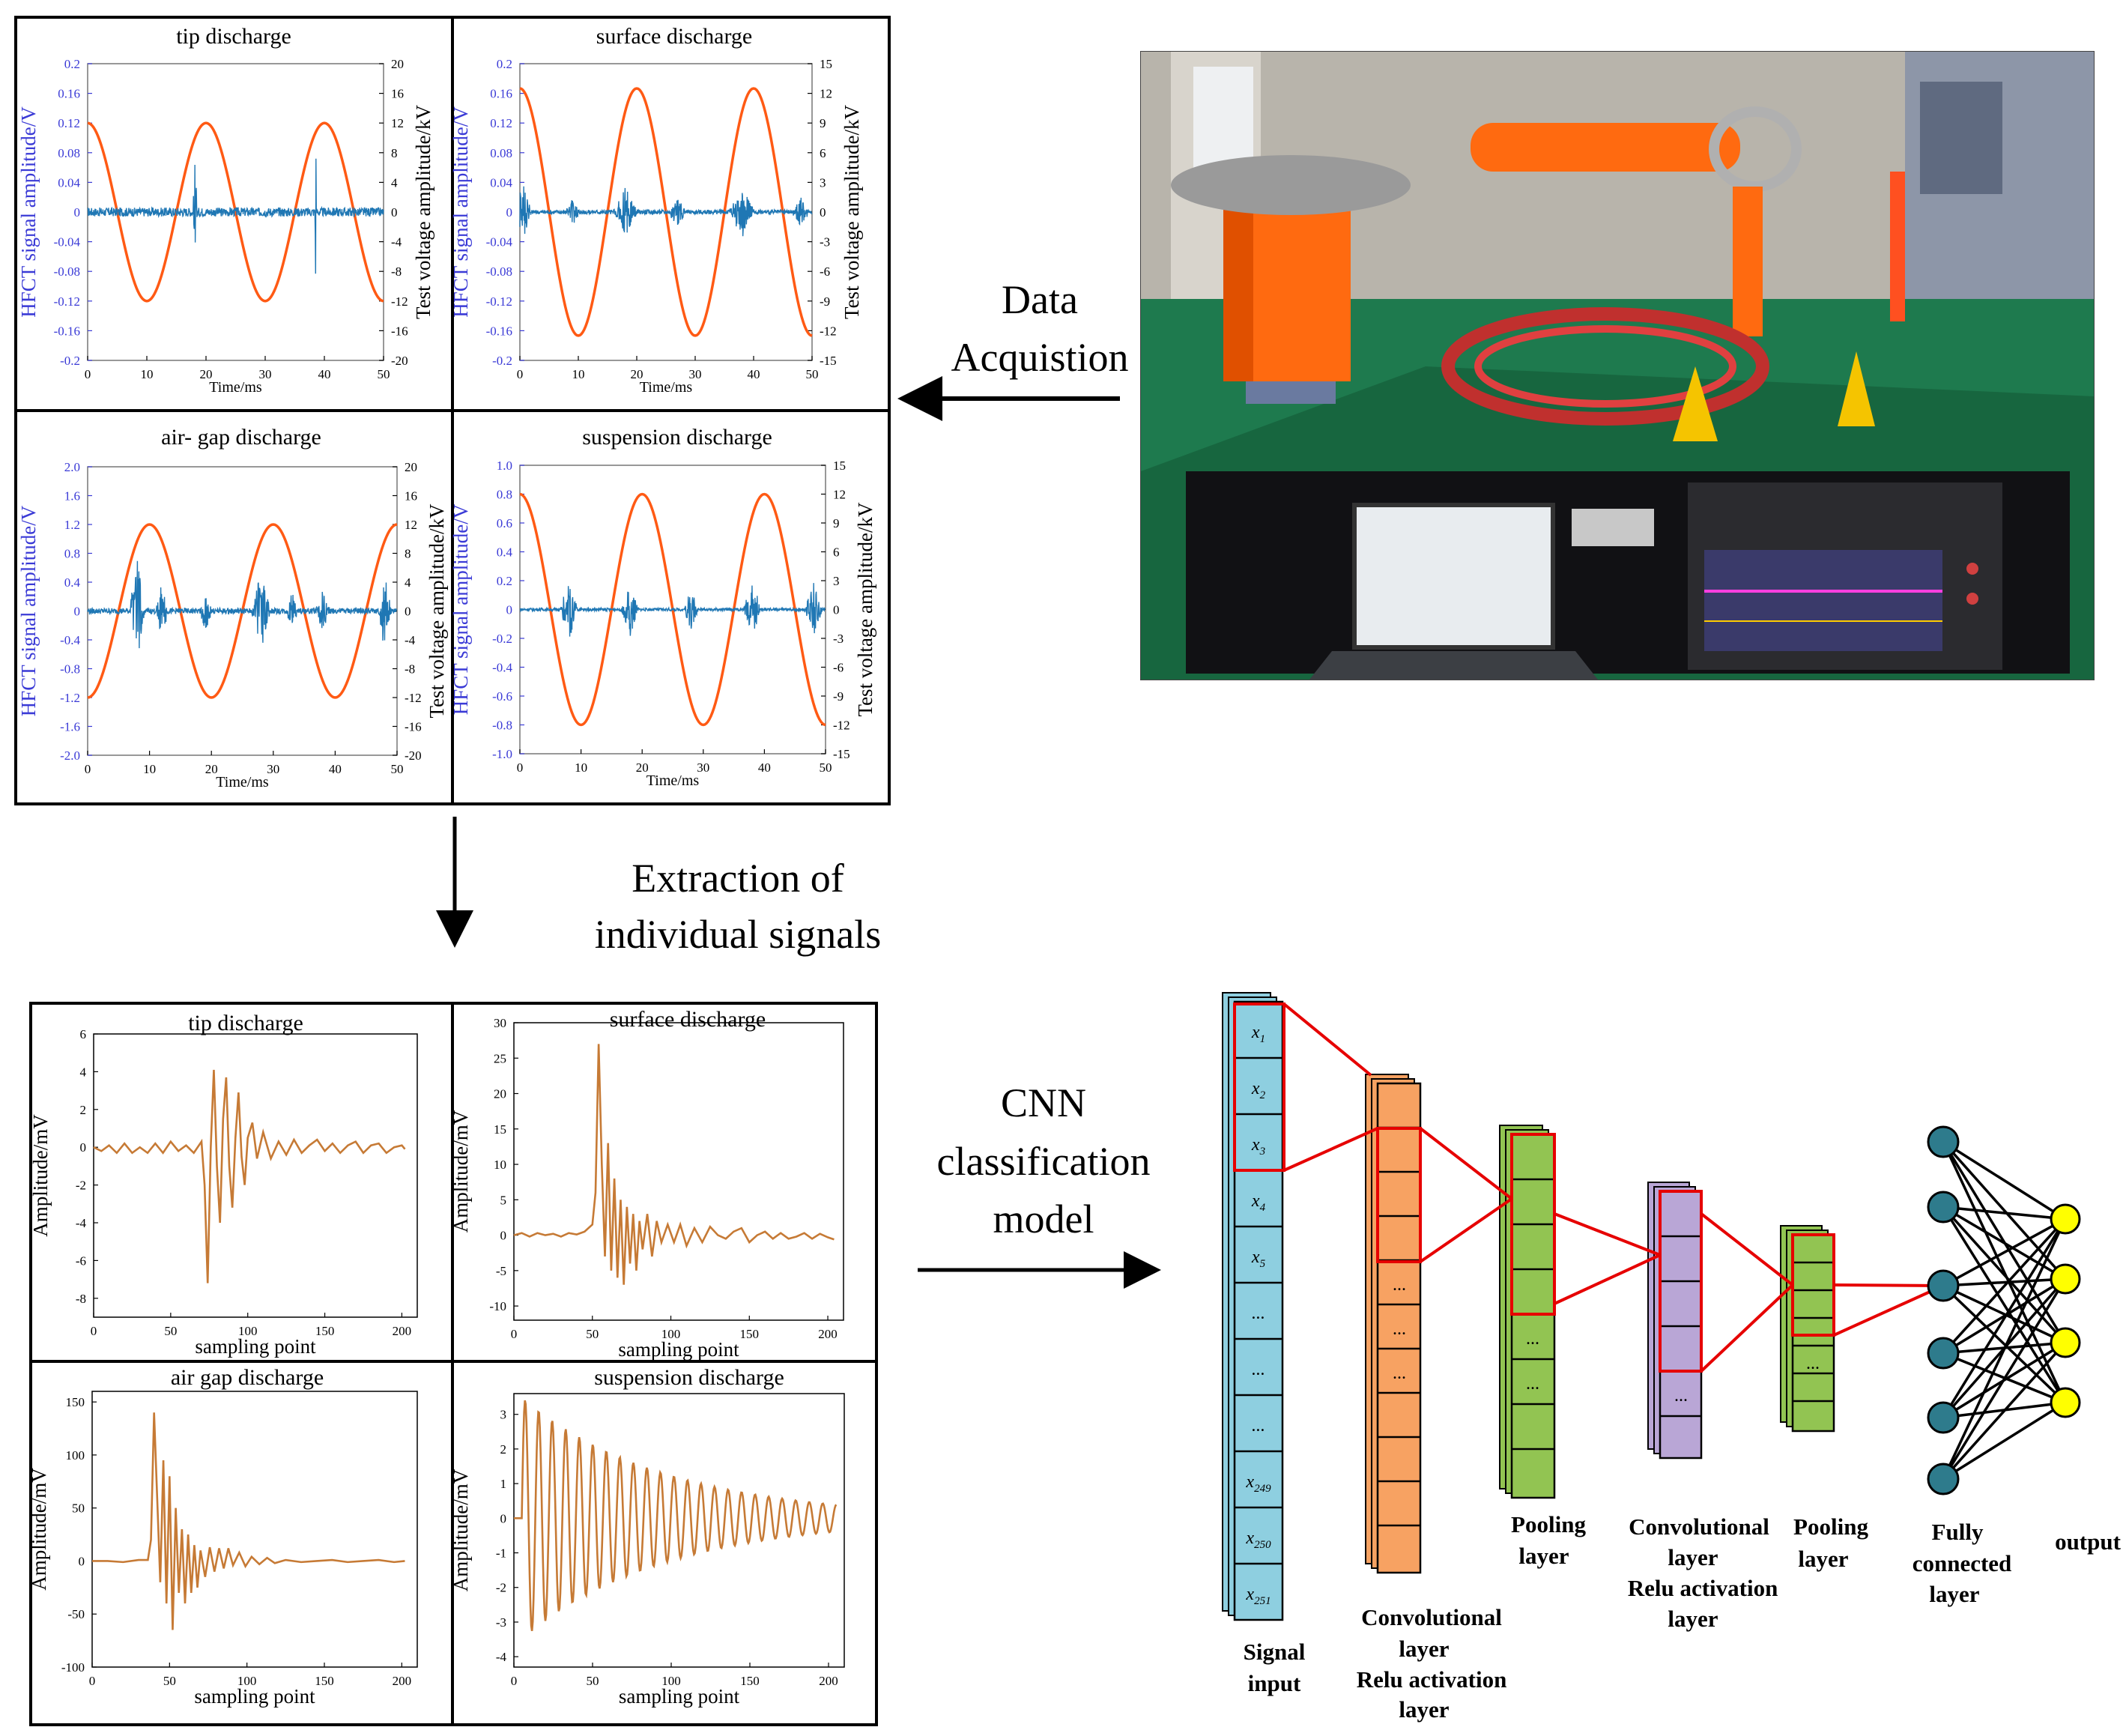 Image resolution: width=2126 pixels, height=1736 pixels. Describe the element at coordinates (69, 94) in the screenshot. I see `y-tick-label: 0.16` at that location.